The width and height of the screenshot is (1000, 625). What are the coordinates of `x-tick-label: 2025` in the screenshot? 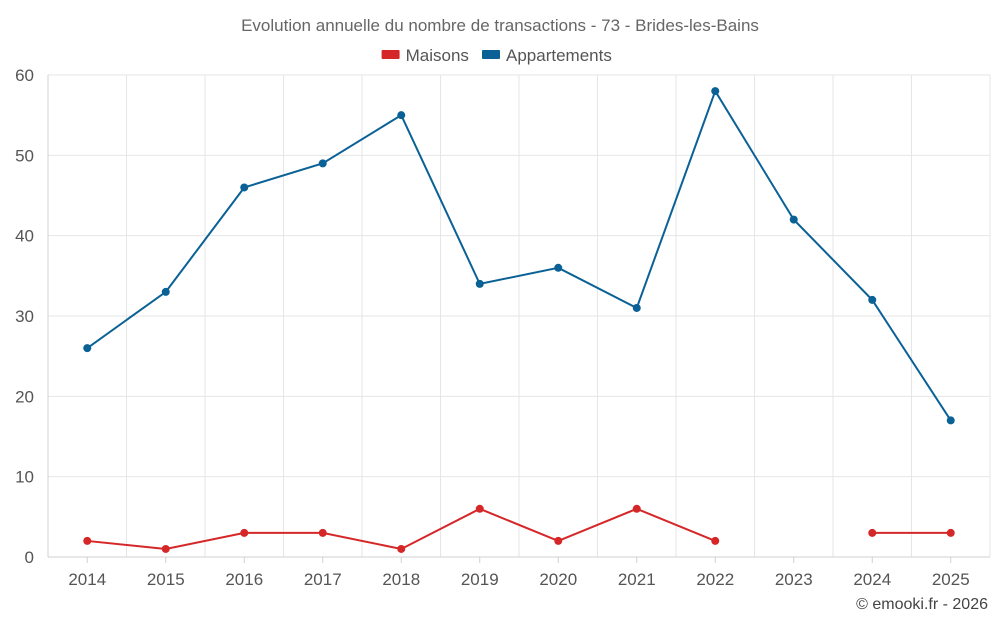 It's located at (951, 579).